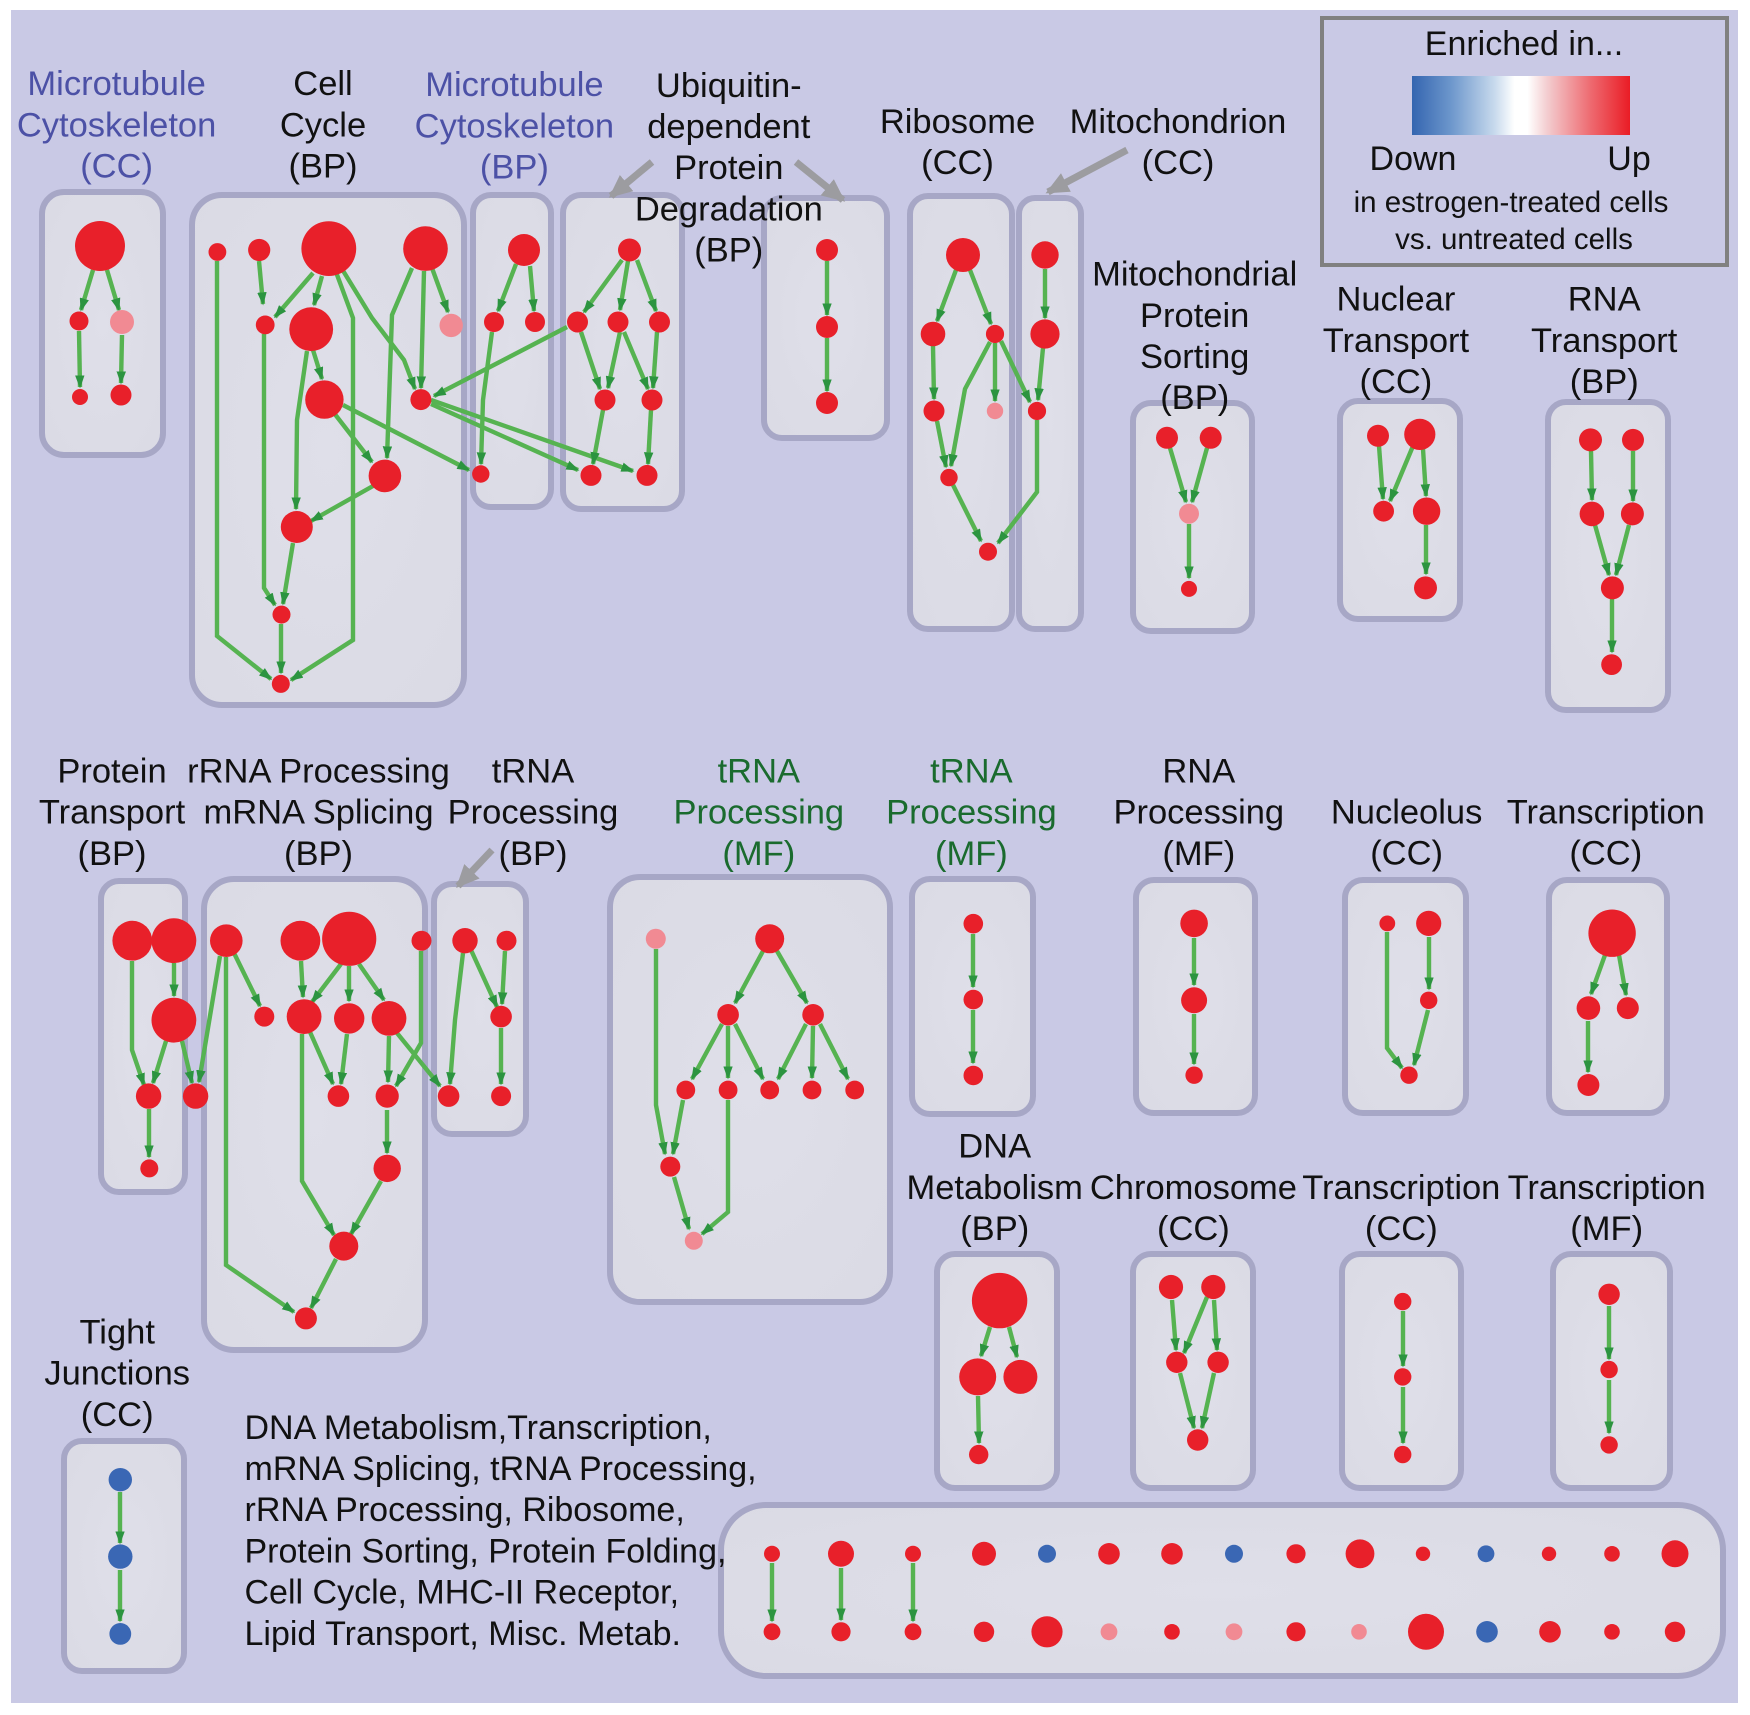 The image size is (1750, 1715). I want to click on svg-text: dependent, so click(728, 127).